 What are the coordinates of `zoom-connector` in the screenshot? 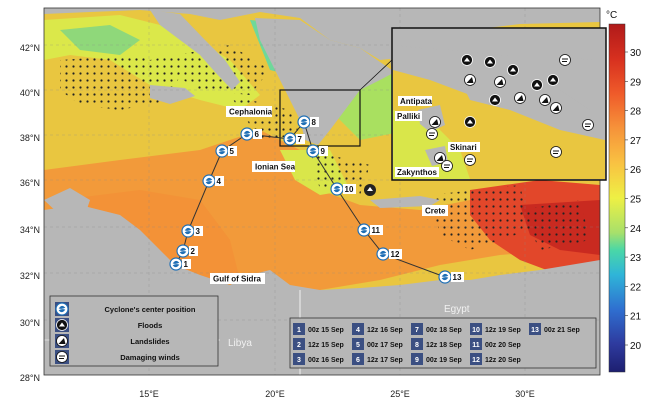 It's located at (376, 75).